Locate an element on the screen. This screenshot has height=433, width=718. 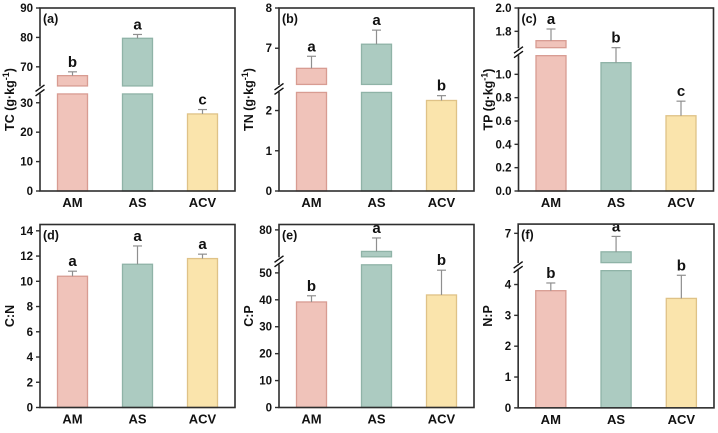
y-axis-ticks: 0 10 20 30 40 50 80 is located at coordinates (269, 320).